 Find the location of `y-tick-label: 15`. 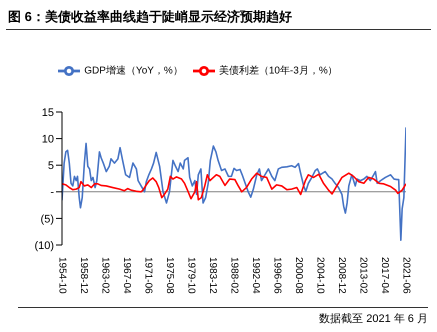

y-tick-label: 15 is located at coordinates (48, 112).